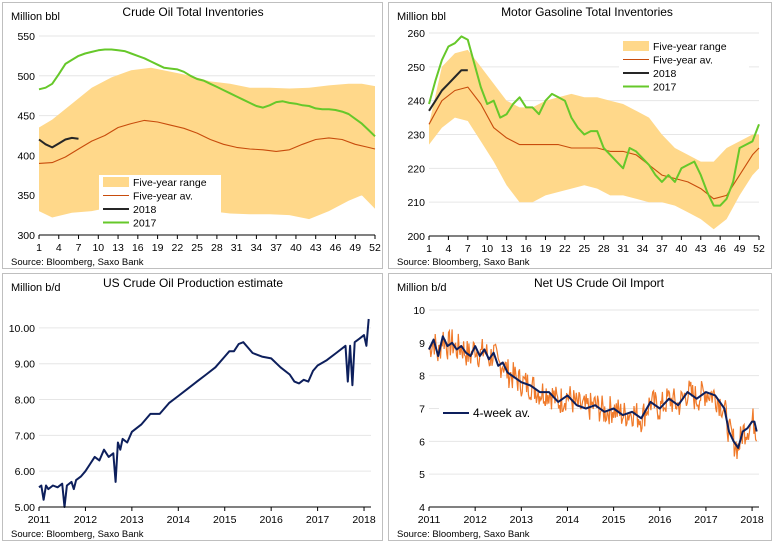 The width and height of the screenshot is (774, 543). Describe the element at coordinates (665, 88) in the screenshot. I see `c2-legend-2017-label: 2017` at that location.